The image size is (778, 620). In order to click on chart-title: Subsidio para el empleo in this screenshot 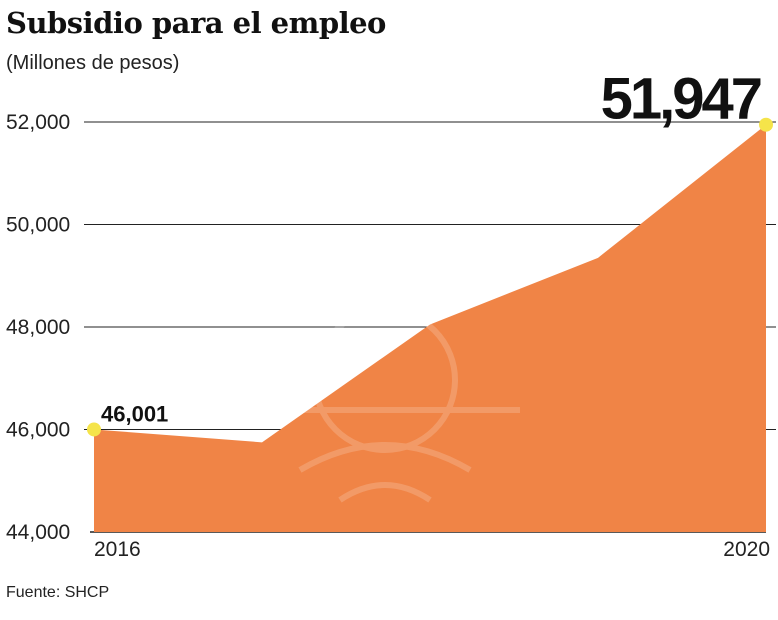, I will do `click(196, 23)`.